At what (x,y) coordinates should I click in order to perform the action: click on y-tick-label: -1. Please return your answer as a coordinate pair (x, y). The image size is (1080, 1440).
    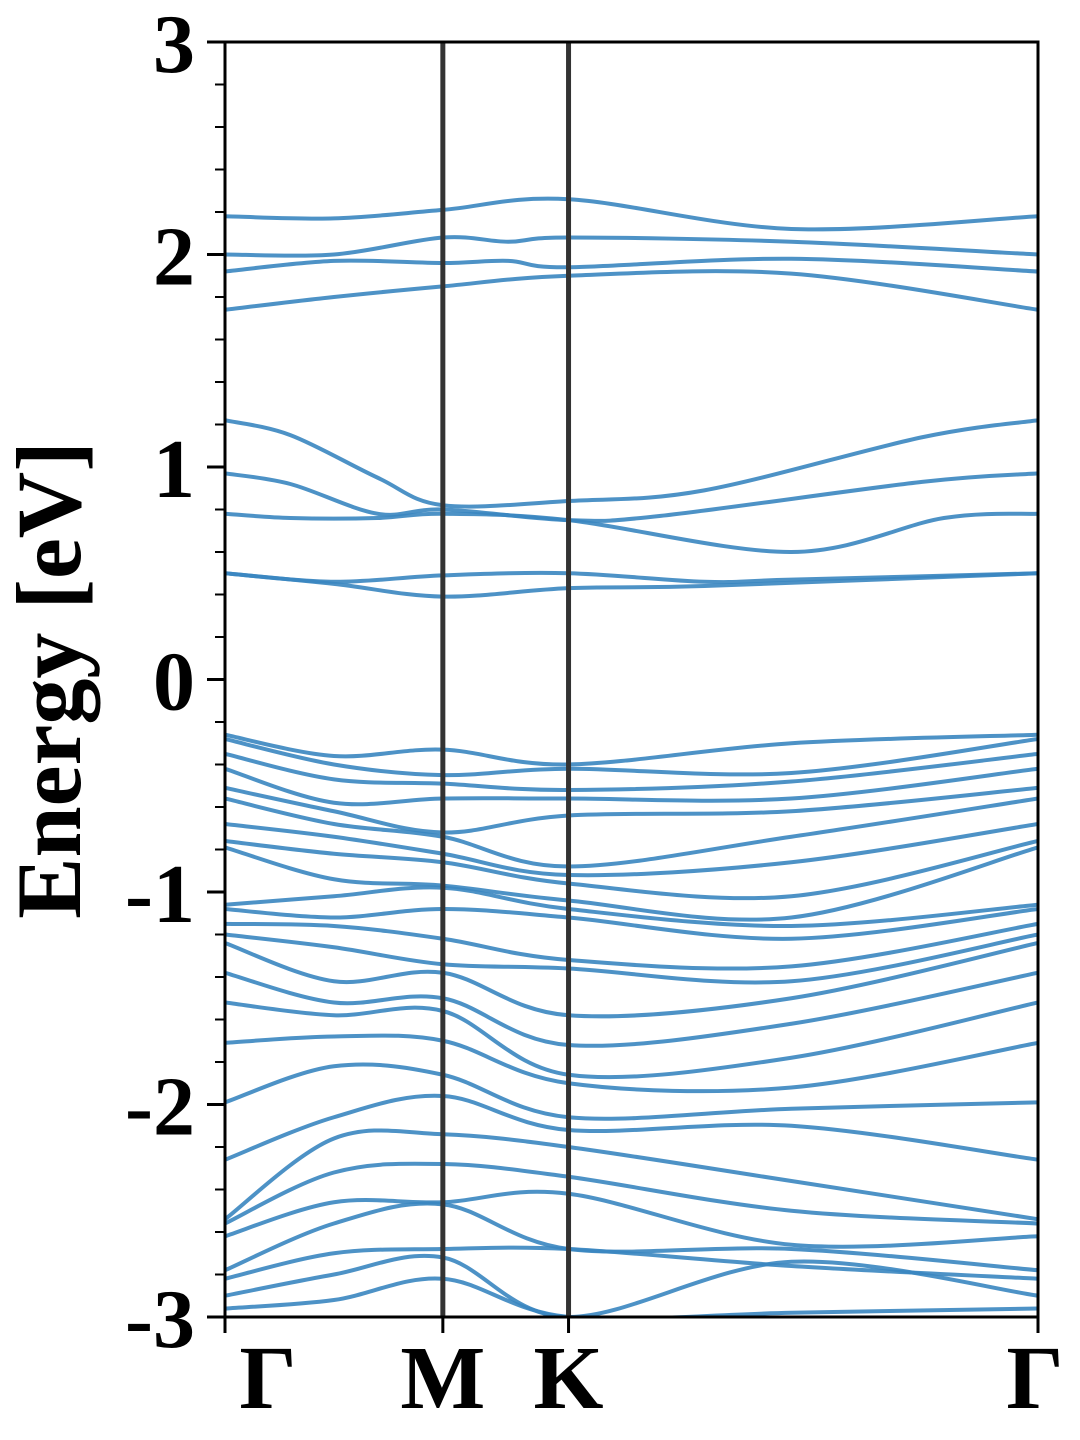
    Looking at the image, I should click on (160, 894).